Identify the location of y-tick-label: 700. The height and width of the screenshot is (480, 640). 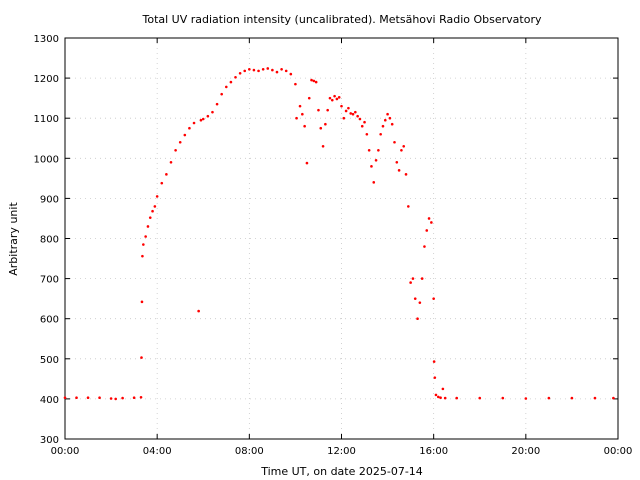
(49, 280).